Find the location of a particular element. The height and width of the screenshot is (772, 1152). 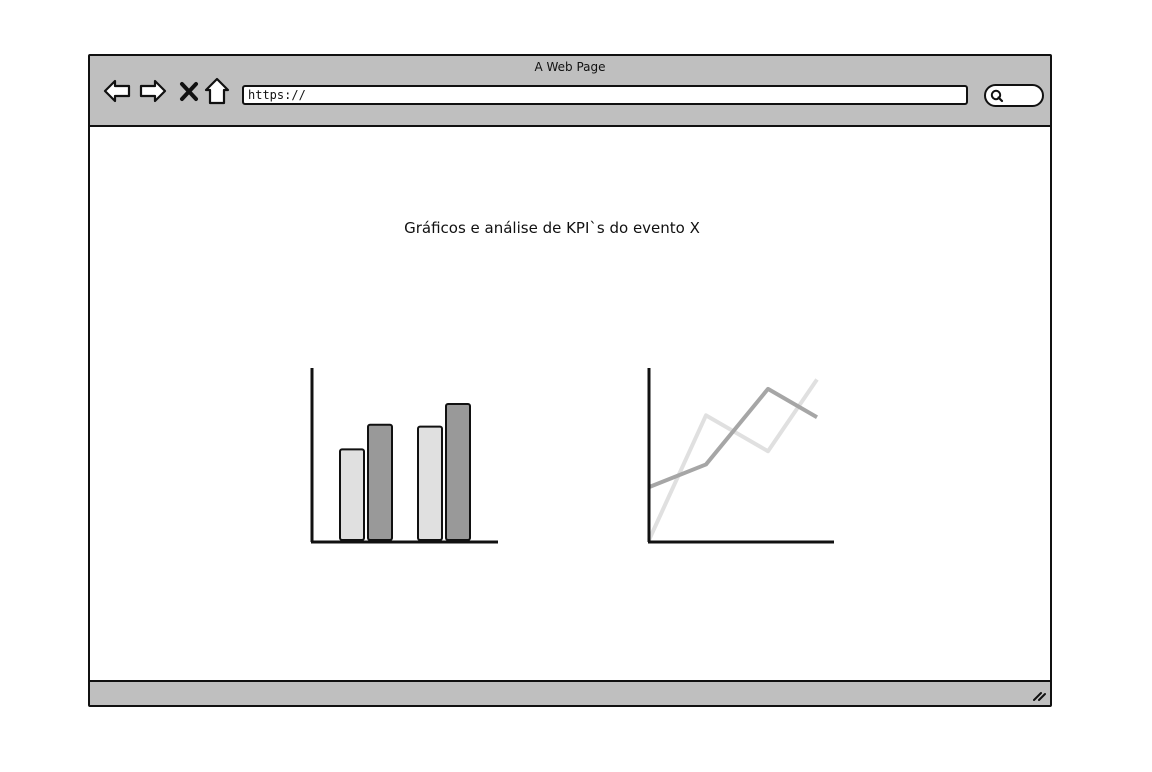

line-chart is located at coordinates (740, 456).